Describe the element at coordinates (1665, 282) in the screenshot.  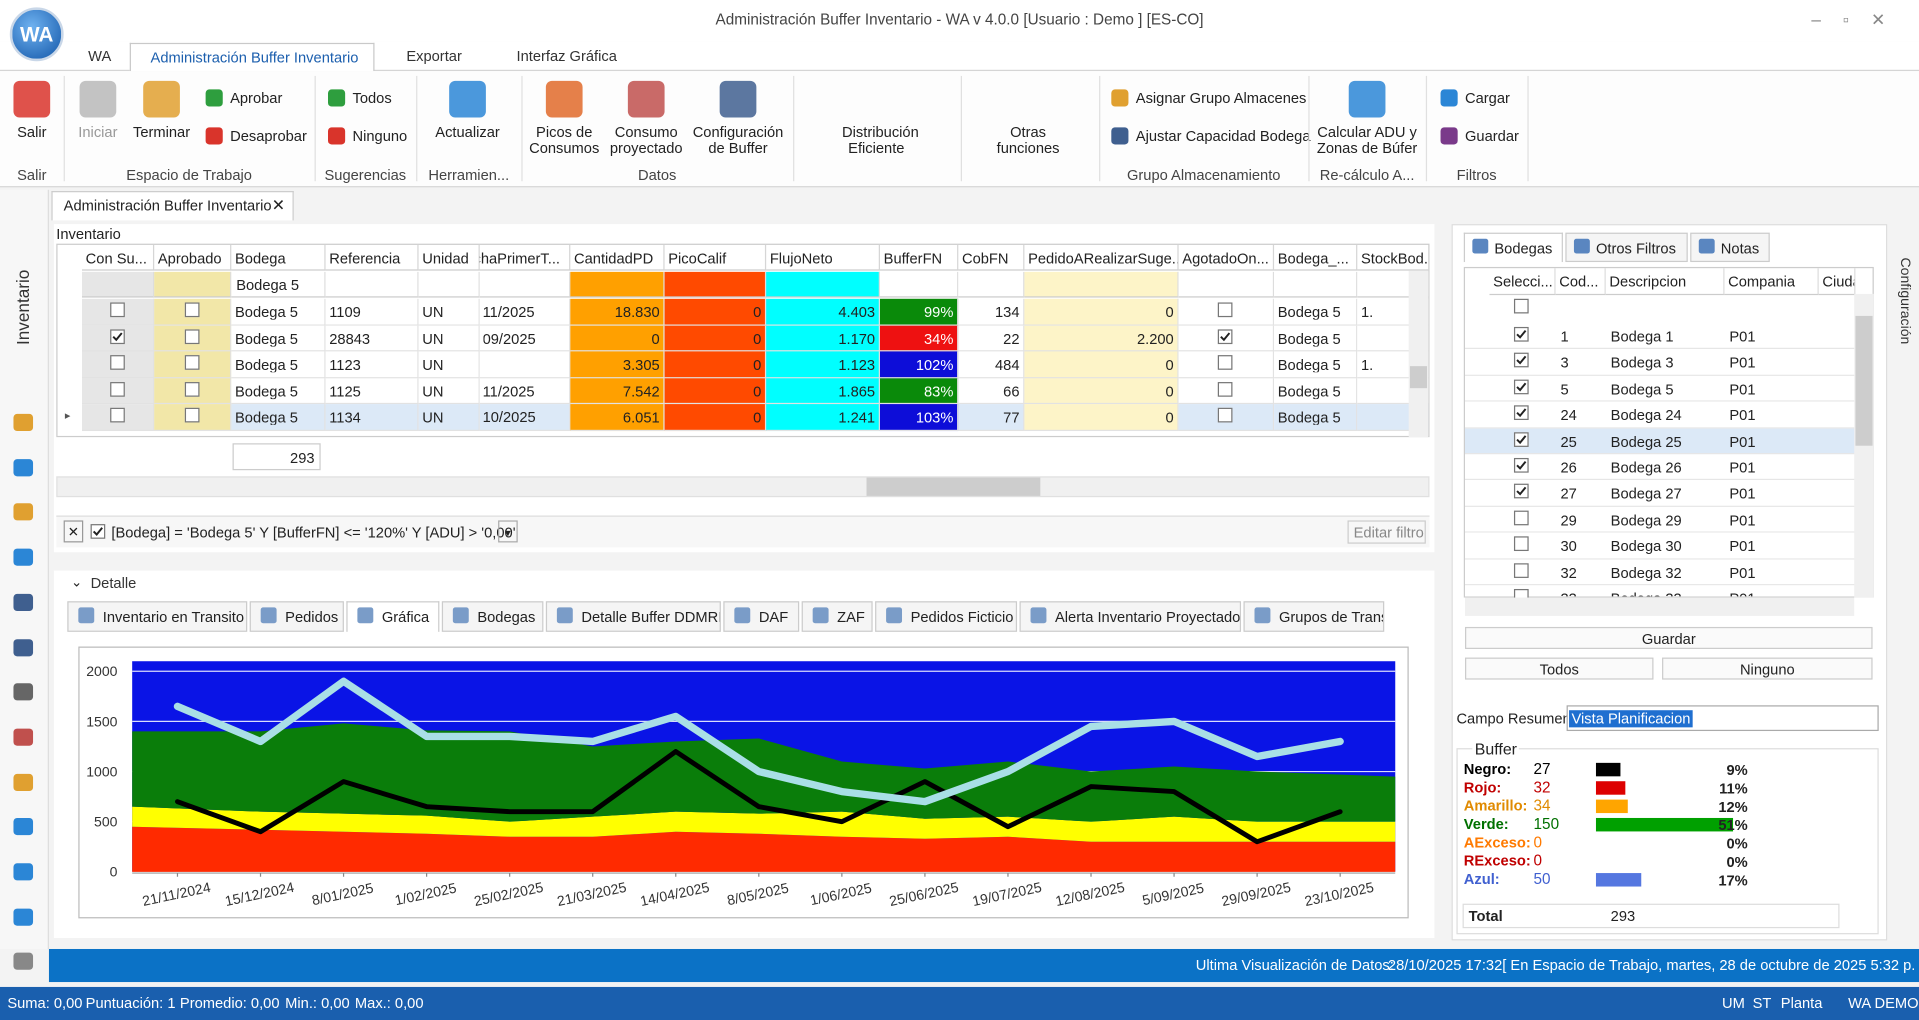
I see `warehouse-header: Descripcion` at that location.